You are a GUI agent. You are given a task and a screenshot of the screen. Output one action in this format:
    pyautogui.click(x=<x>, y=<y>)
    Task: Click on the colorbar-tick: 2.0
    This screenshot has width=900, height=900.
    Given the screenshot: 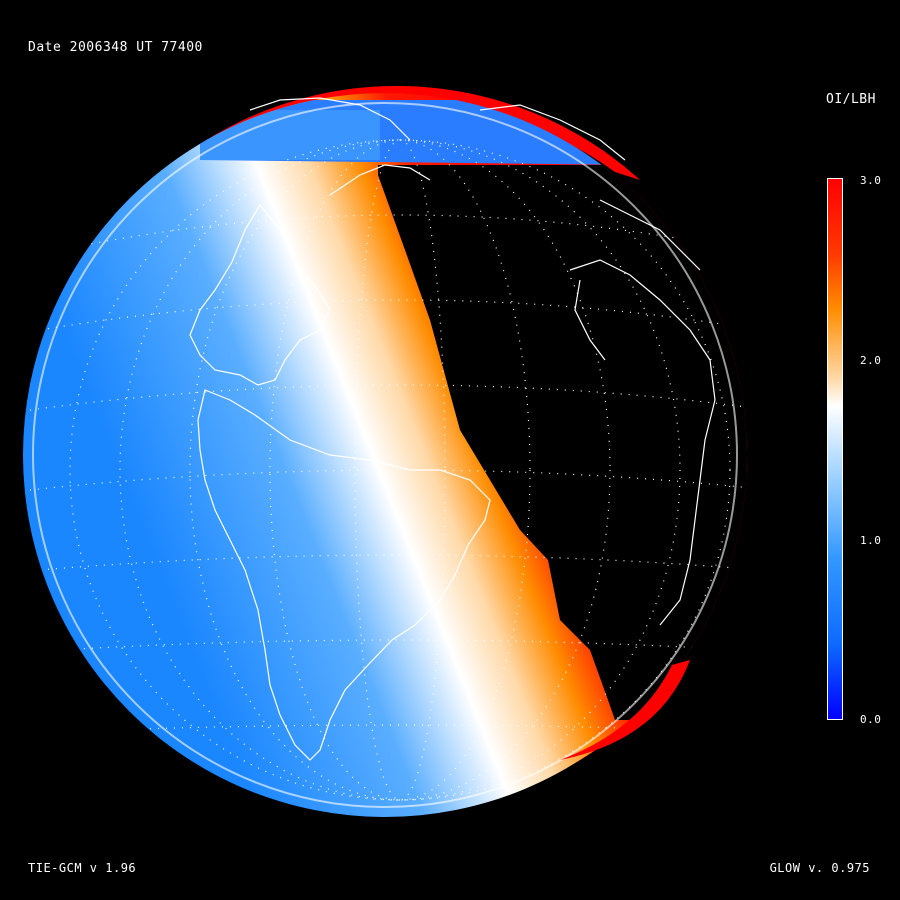 What is the action you would take?
    pyautogui.click(x=871, y=360)
    